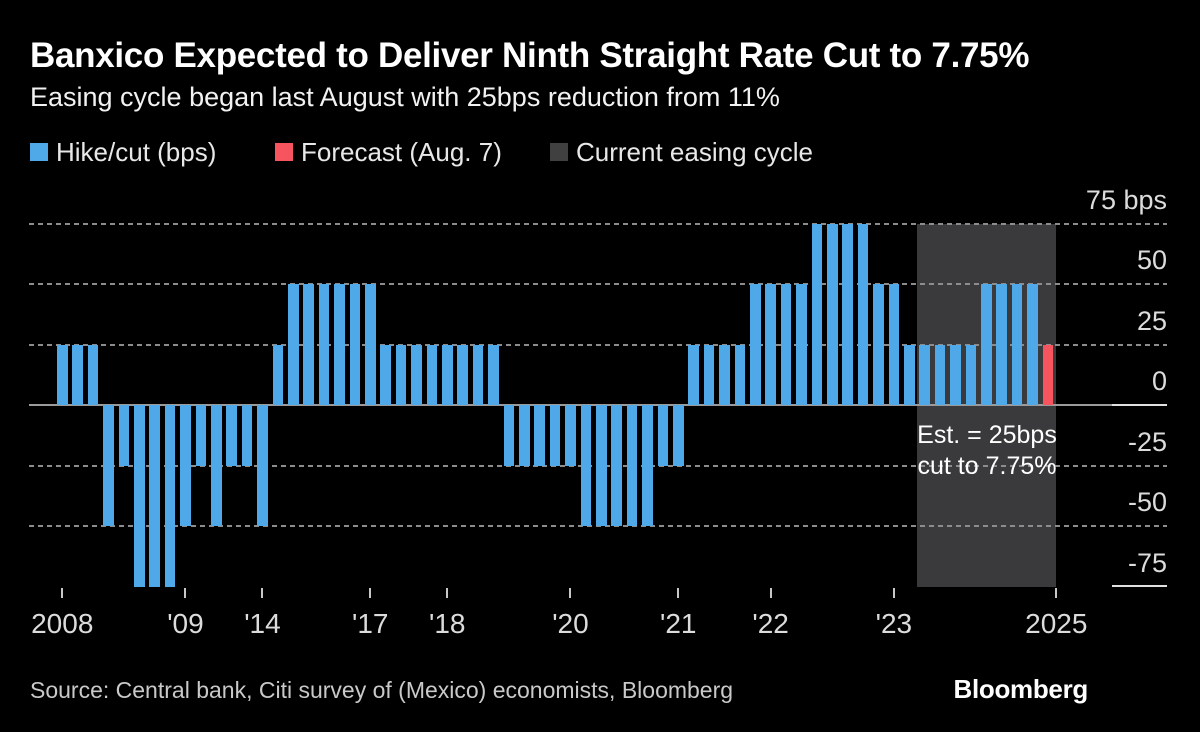 This screenshot has height=732, width=1200. What do you see at coordinates (559, 152) in the screenshot?
I see `easing-cycle-swatch-icon` at bounding box center [559, 152].